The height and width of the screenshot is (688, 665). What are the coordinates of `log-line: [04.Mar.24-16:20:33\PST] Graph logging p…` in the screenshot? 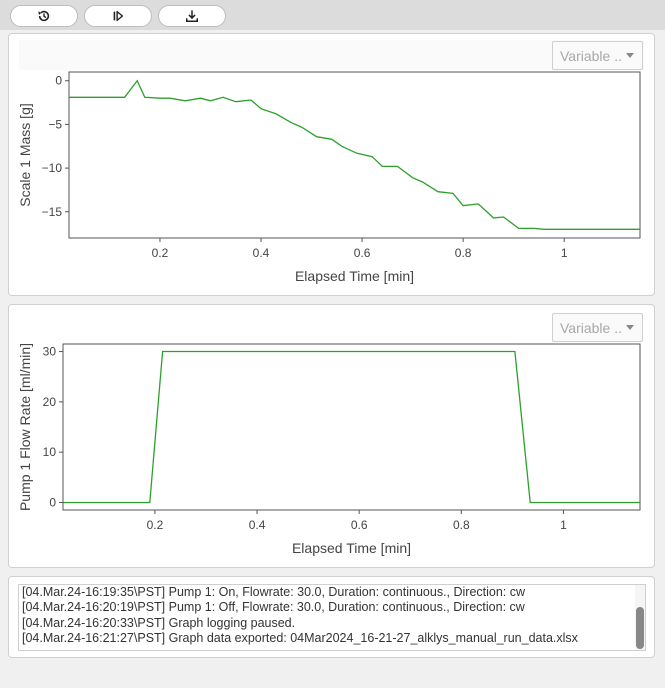 It's located at (159, 622).